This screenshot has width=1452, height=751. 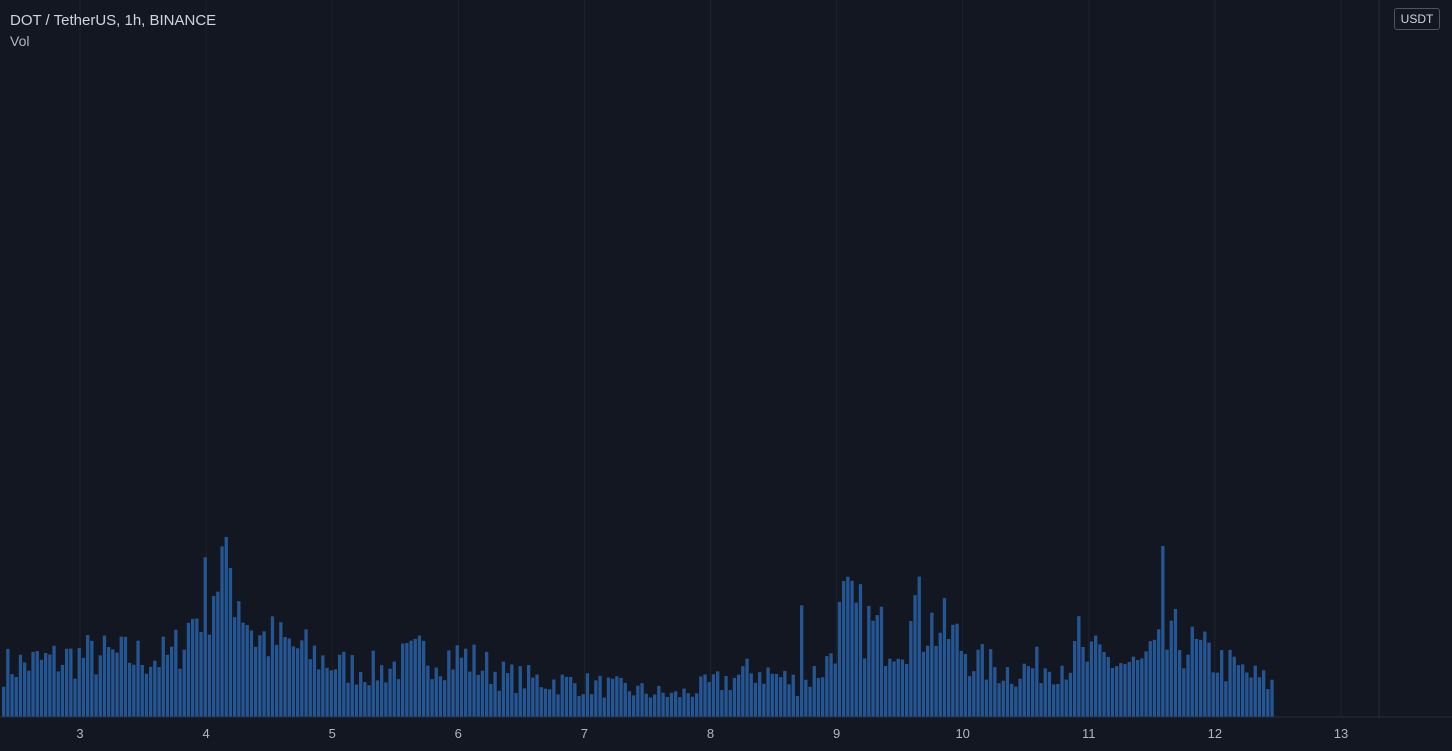 I want to click on time-tick-label: 9, so click(x=836, y=733).